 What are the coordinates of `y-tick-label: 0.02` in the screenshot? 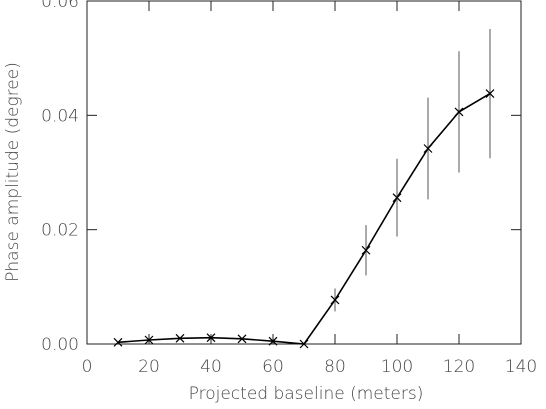 It's located at (60, 231).